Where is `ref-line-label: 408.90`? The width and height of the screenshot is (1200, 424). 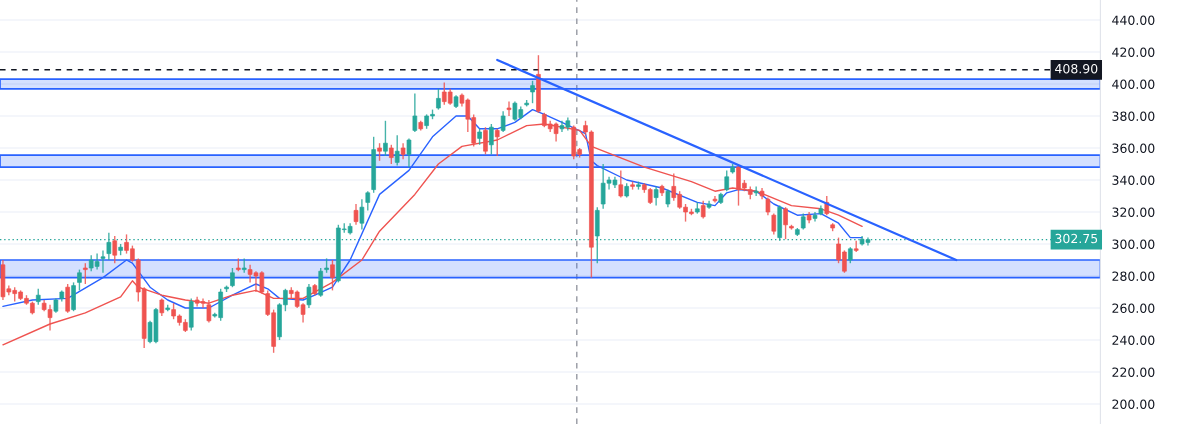
ref-line-label: 408.90 is located at coordinates (1076, 68).